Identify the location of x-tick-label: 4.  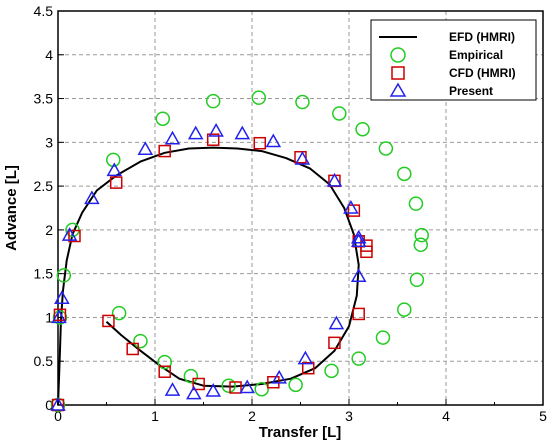
(446, 416).